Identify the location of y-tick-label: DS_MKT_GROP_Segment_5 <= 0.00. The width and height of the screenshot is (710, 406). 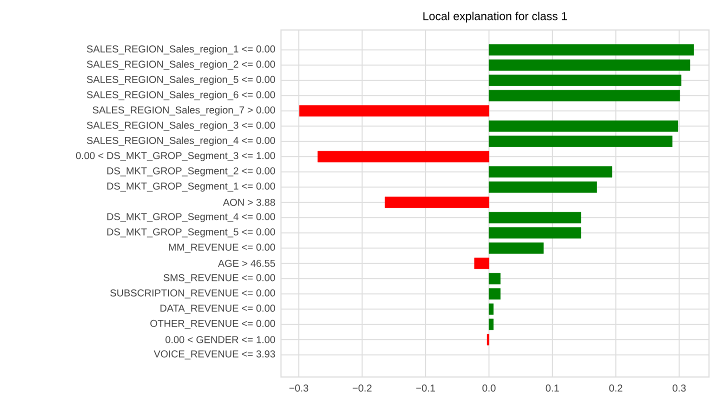
(191, 233).